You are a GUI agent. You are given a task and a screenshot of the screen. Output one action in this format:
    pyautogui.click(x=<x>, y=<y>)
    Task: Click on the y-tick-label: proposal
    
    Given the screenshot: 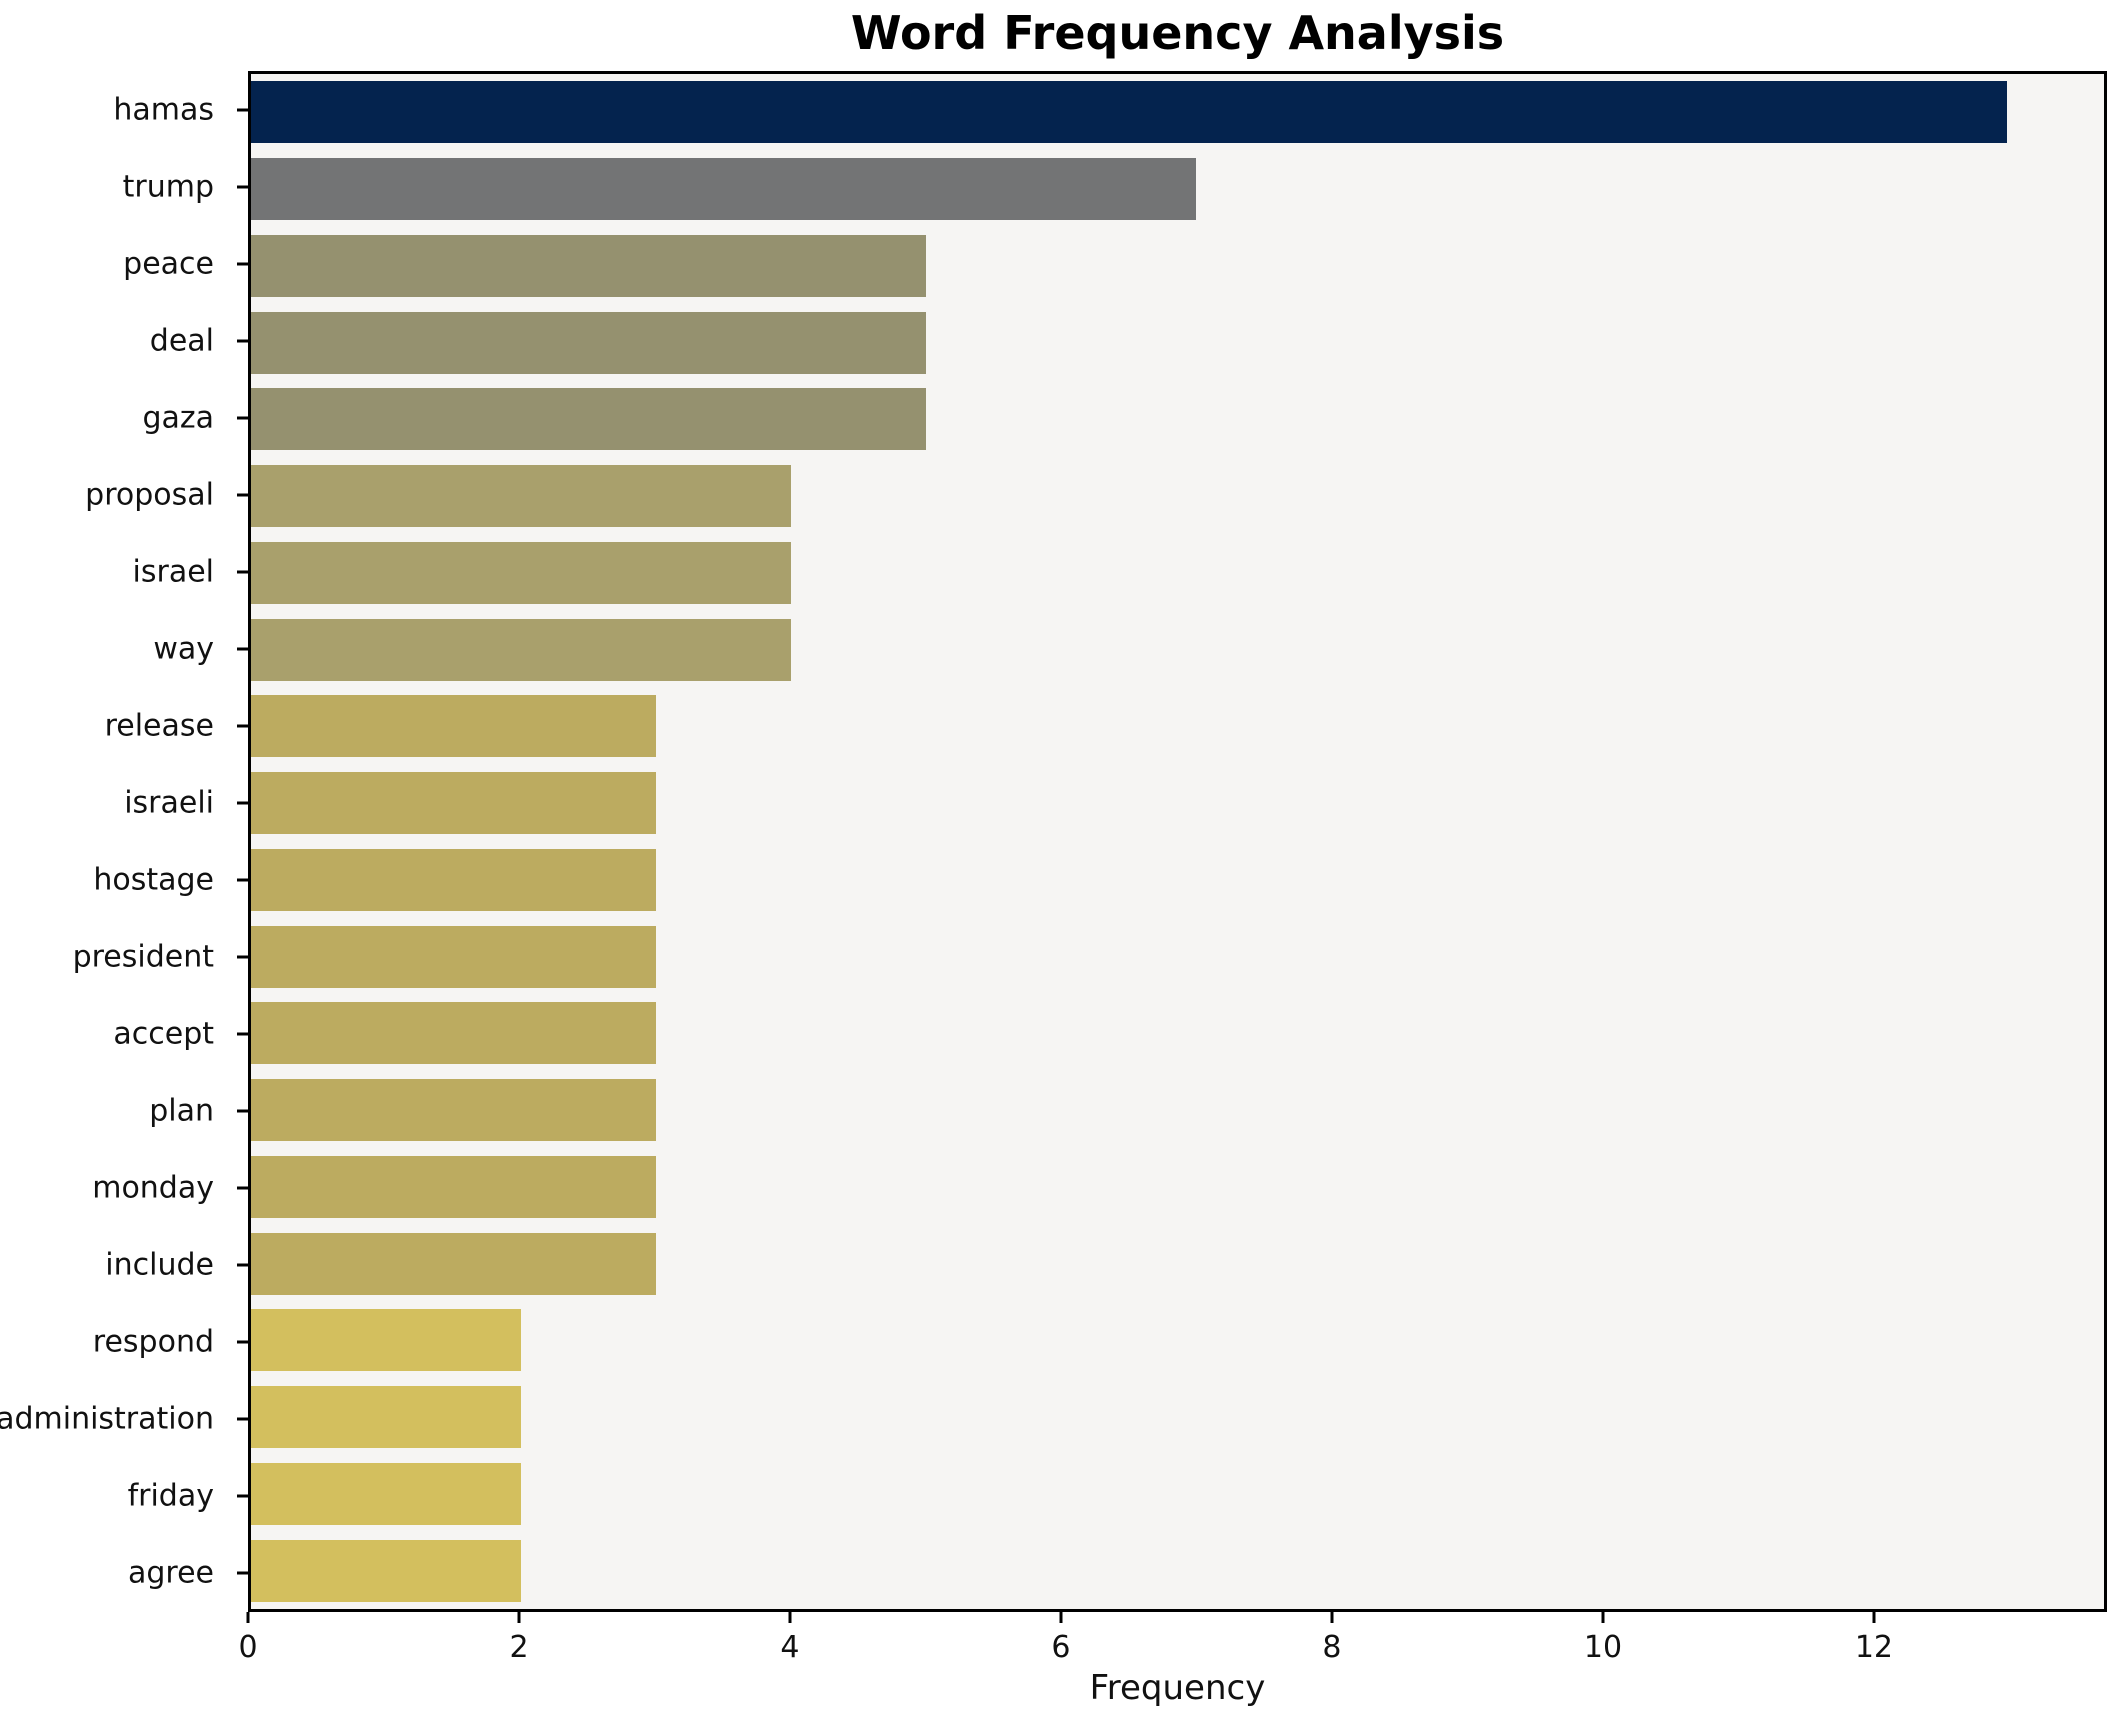 What is the action you would take?
    pyautogui.click(x=149, y=495)
    